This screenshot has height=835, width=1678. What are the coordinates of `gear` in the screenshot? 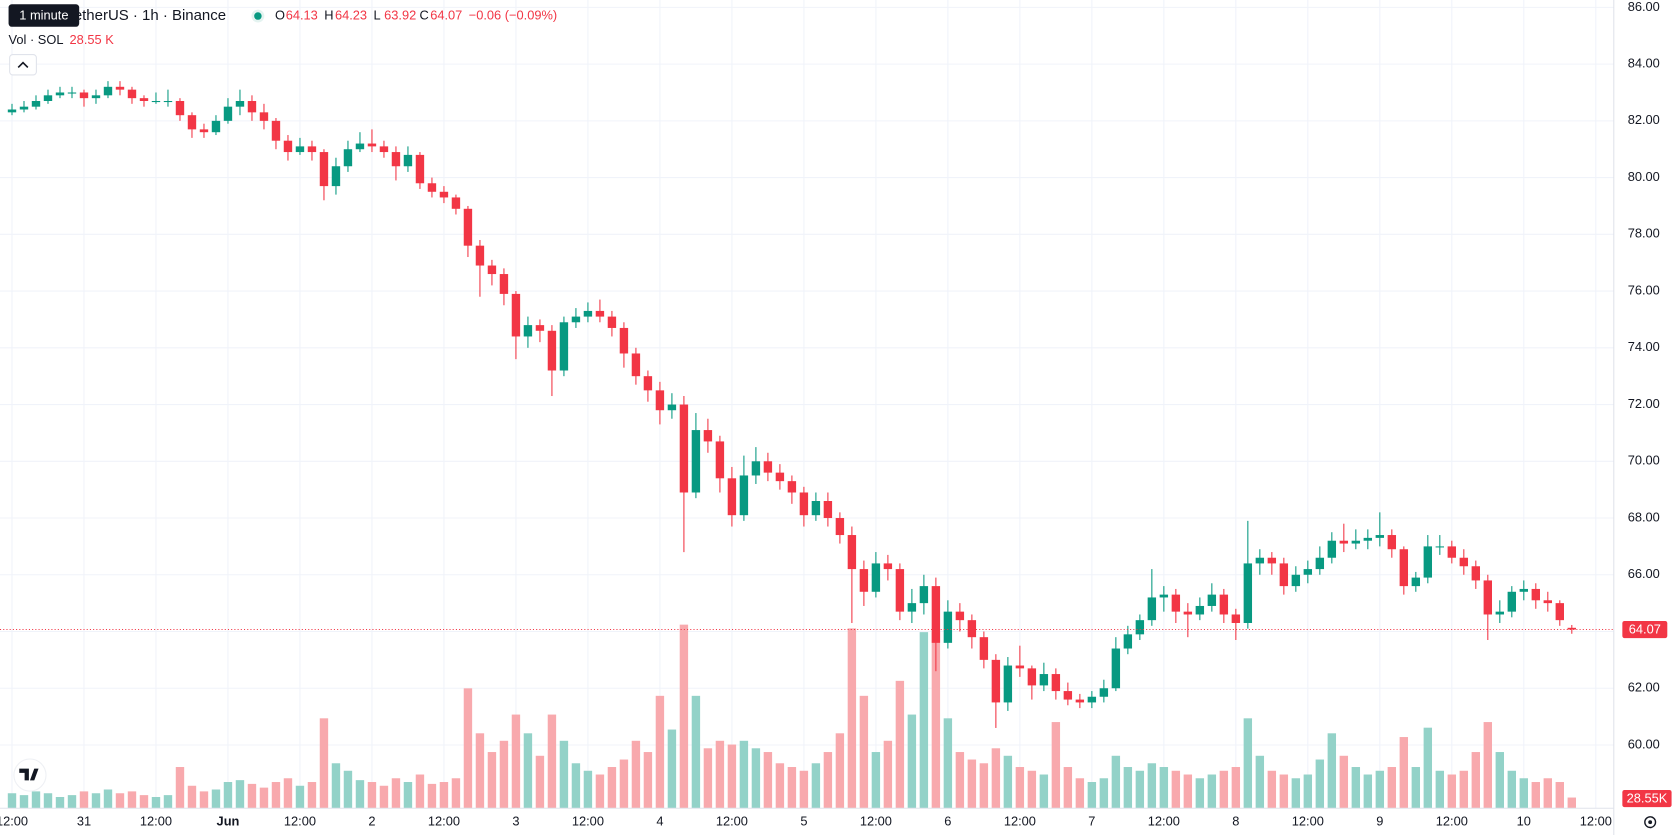 It's located at (1650, 822).